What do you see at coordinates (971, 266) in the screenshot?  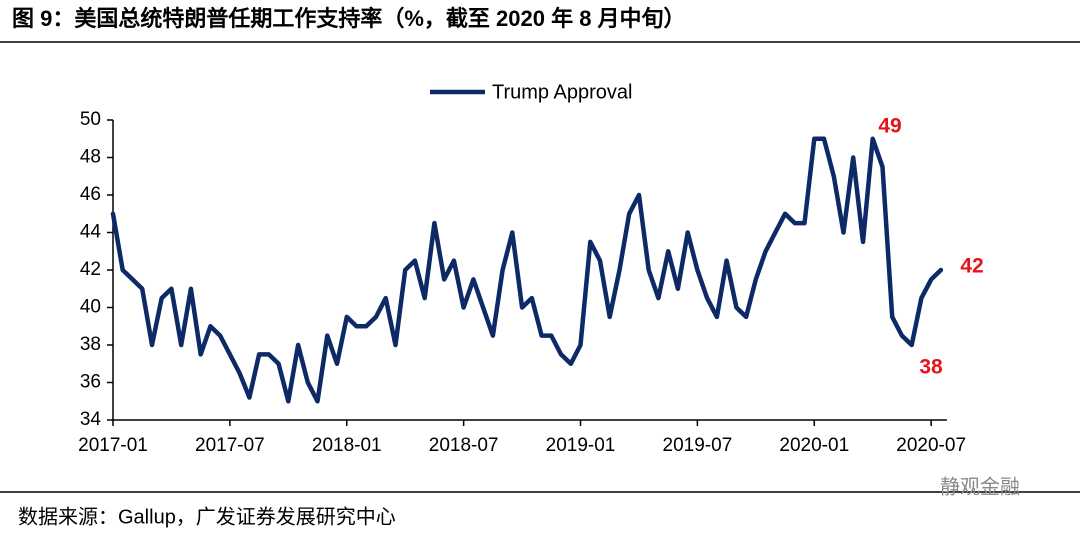 I see `annotation: 42` at bounding box center [971, 266].